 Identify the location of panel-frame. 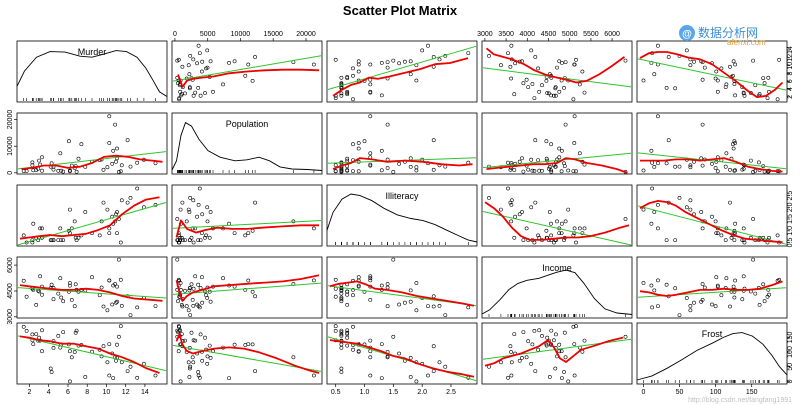
(557, 71).